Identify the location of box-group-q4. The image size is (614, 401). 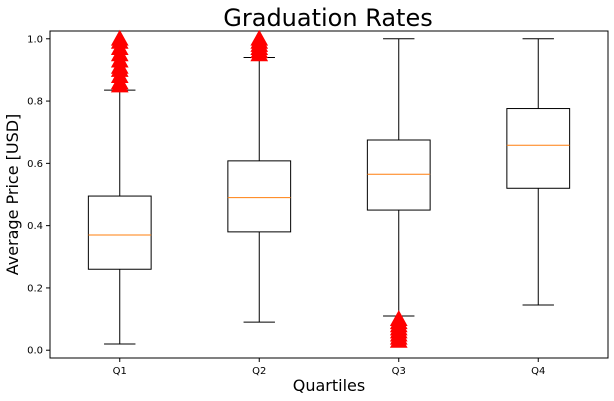
(538, 172).